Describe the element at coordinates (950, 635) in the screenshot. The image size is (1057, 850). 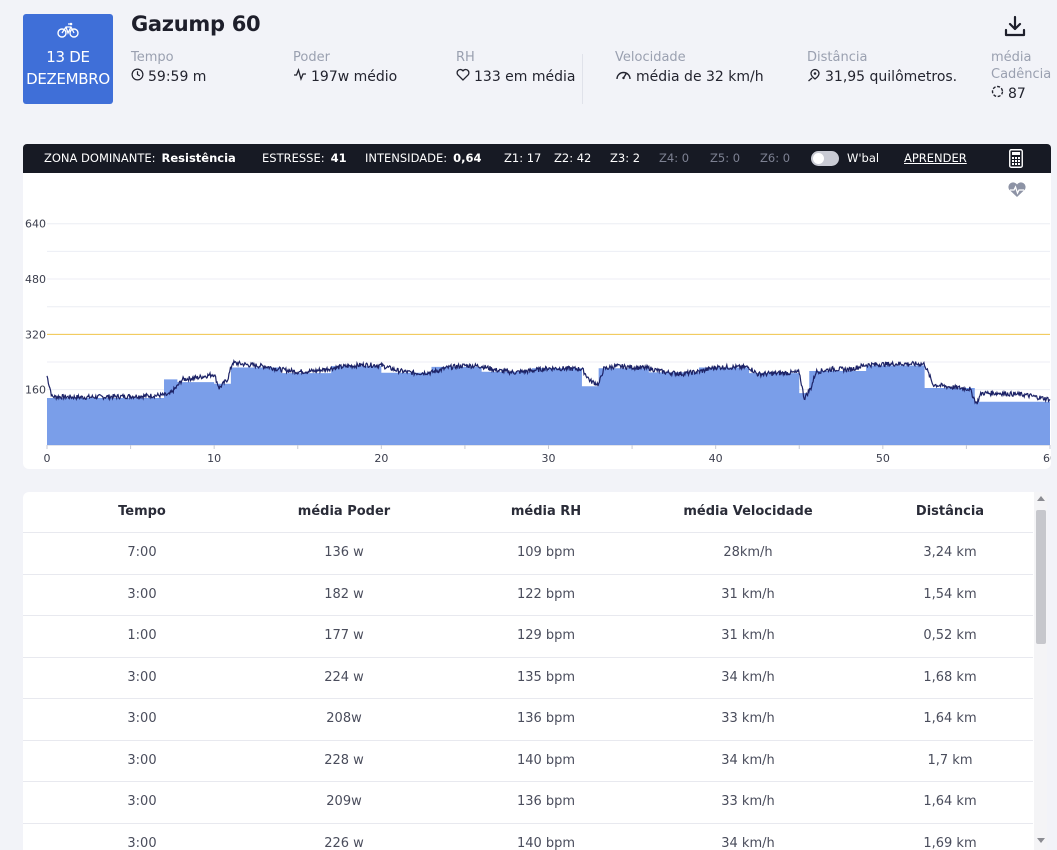
I see `cell-distance: 0,52 km` at that location.